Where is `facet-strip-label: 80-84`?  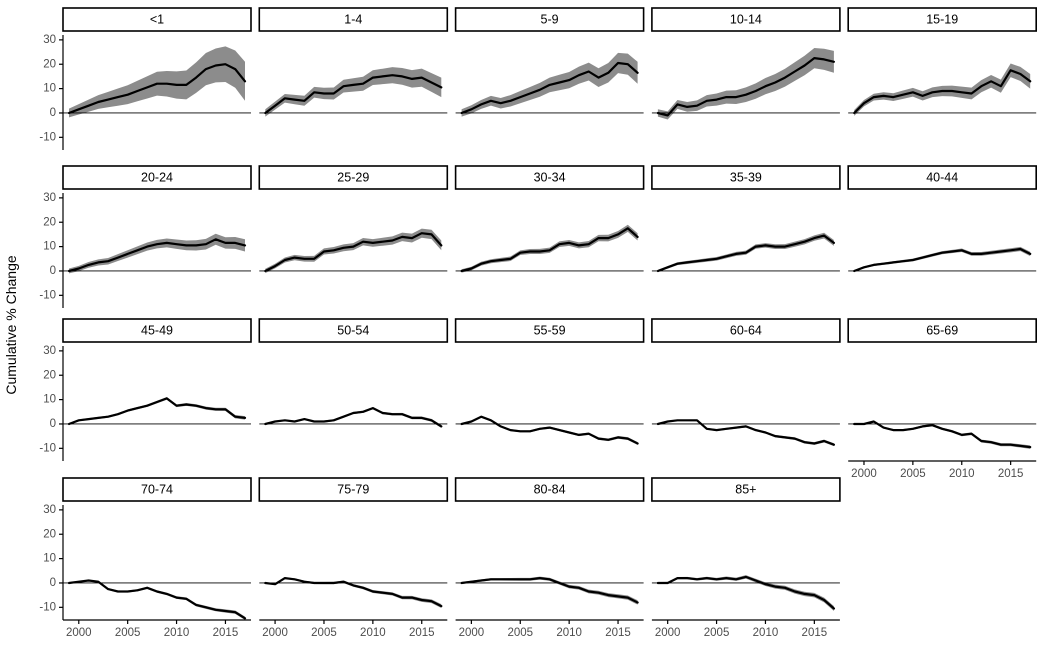 facet-strip-label: 80-84 is located at coordinates (550, 489).